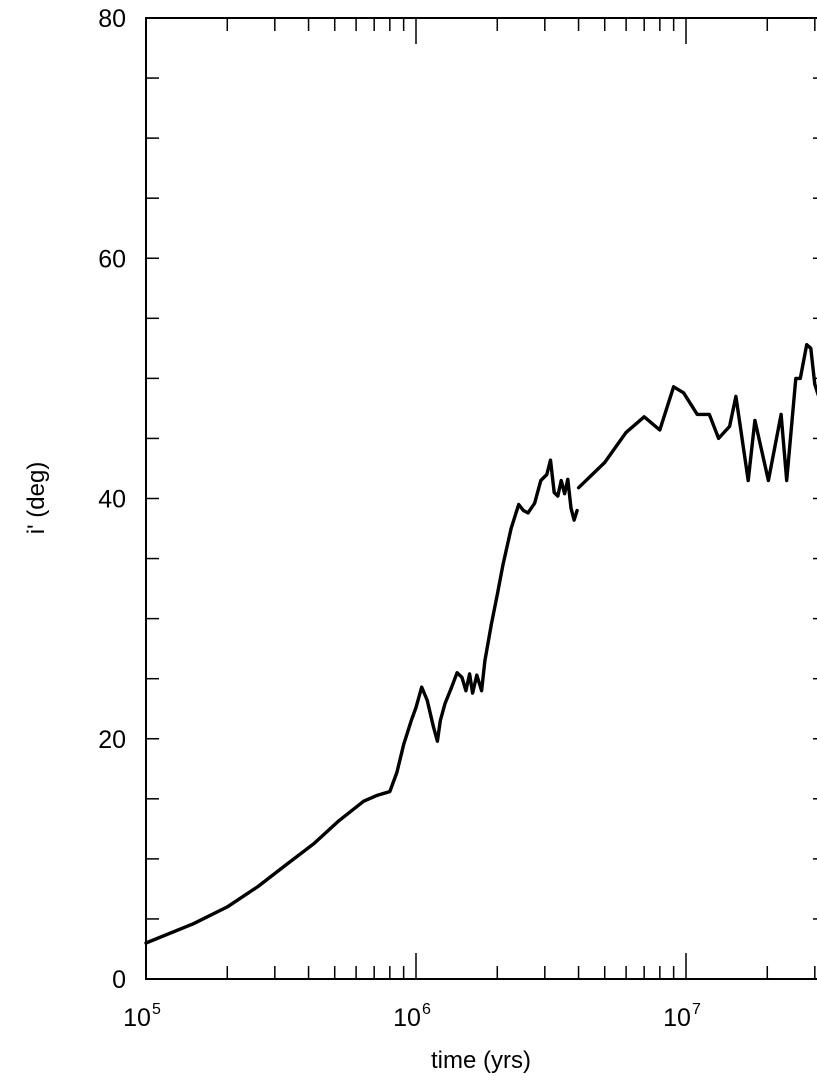  I want to click on x-tick-label: 10⁶, so click(412, 1016).